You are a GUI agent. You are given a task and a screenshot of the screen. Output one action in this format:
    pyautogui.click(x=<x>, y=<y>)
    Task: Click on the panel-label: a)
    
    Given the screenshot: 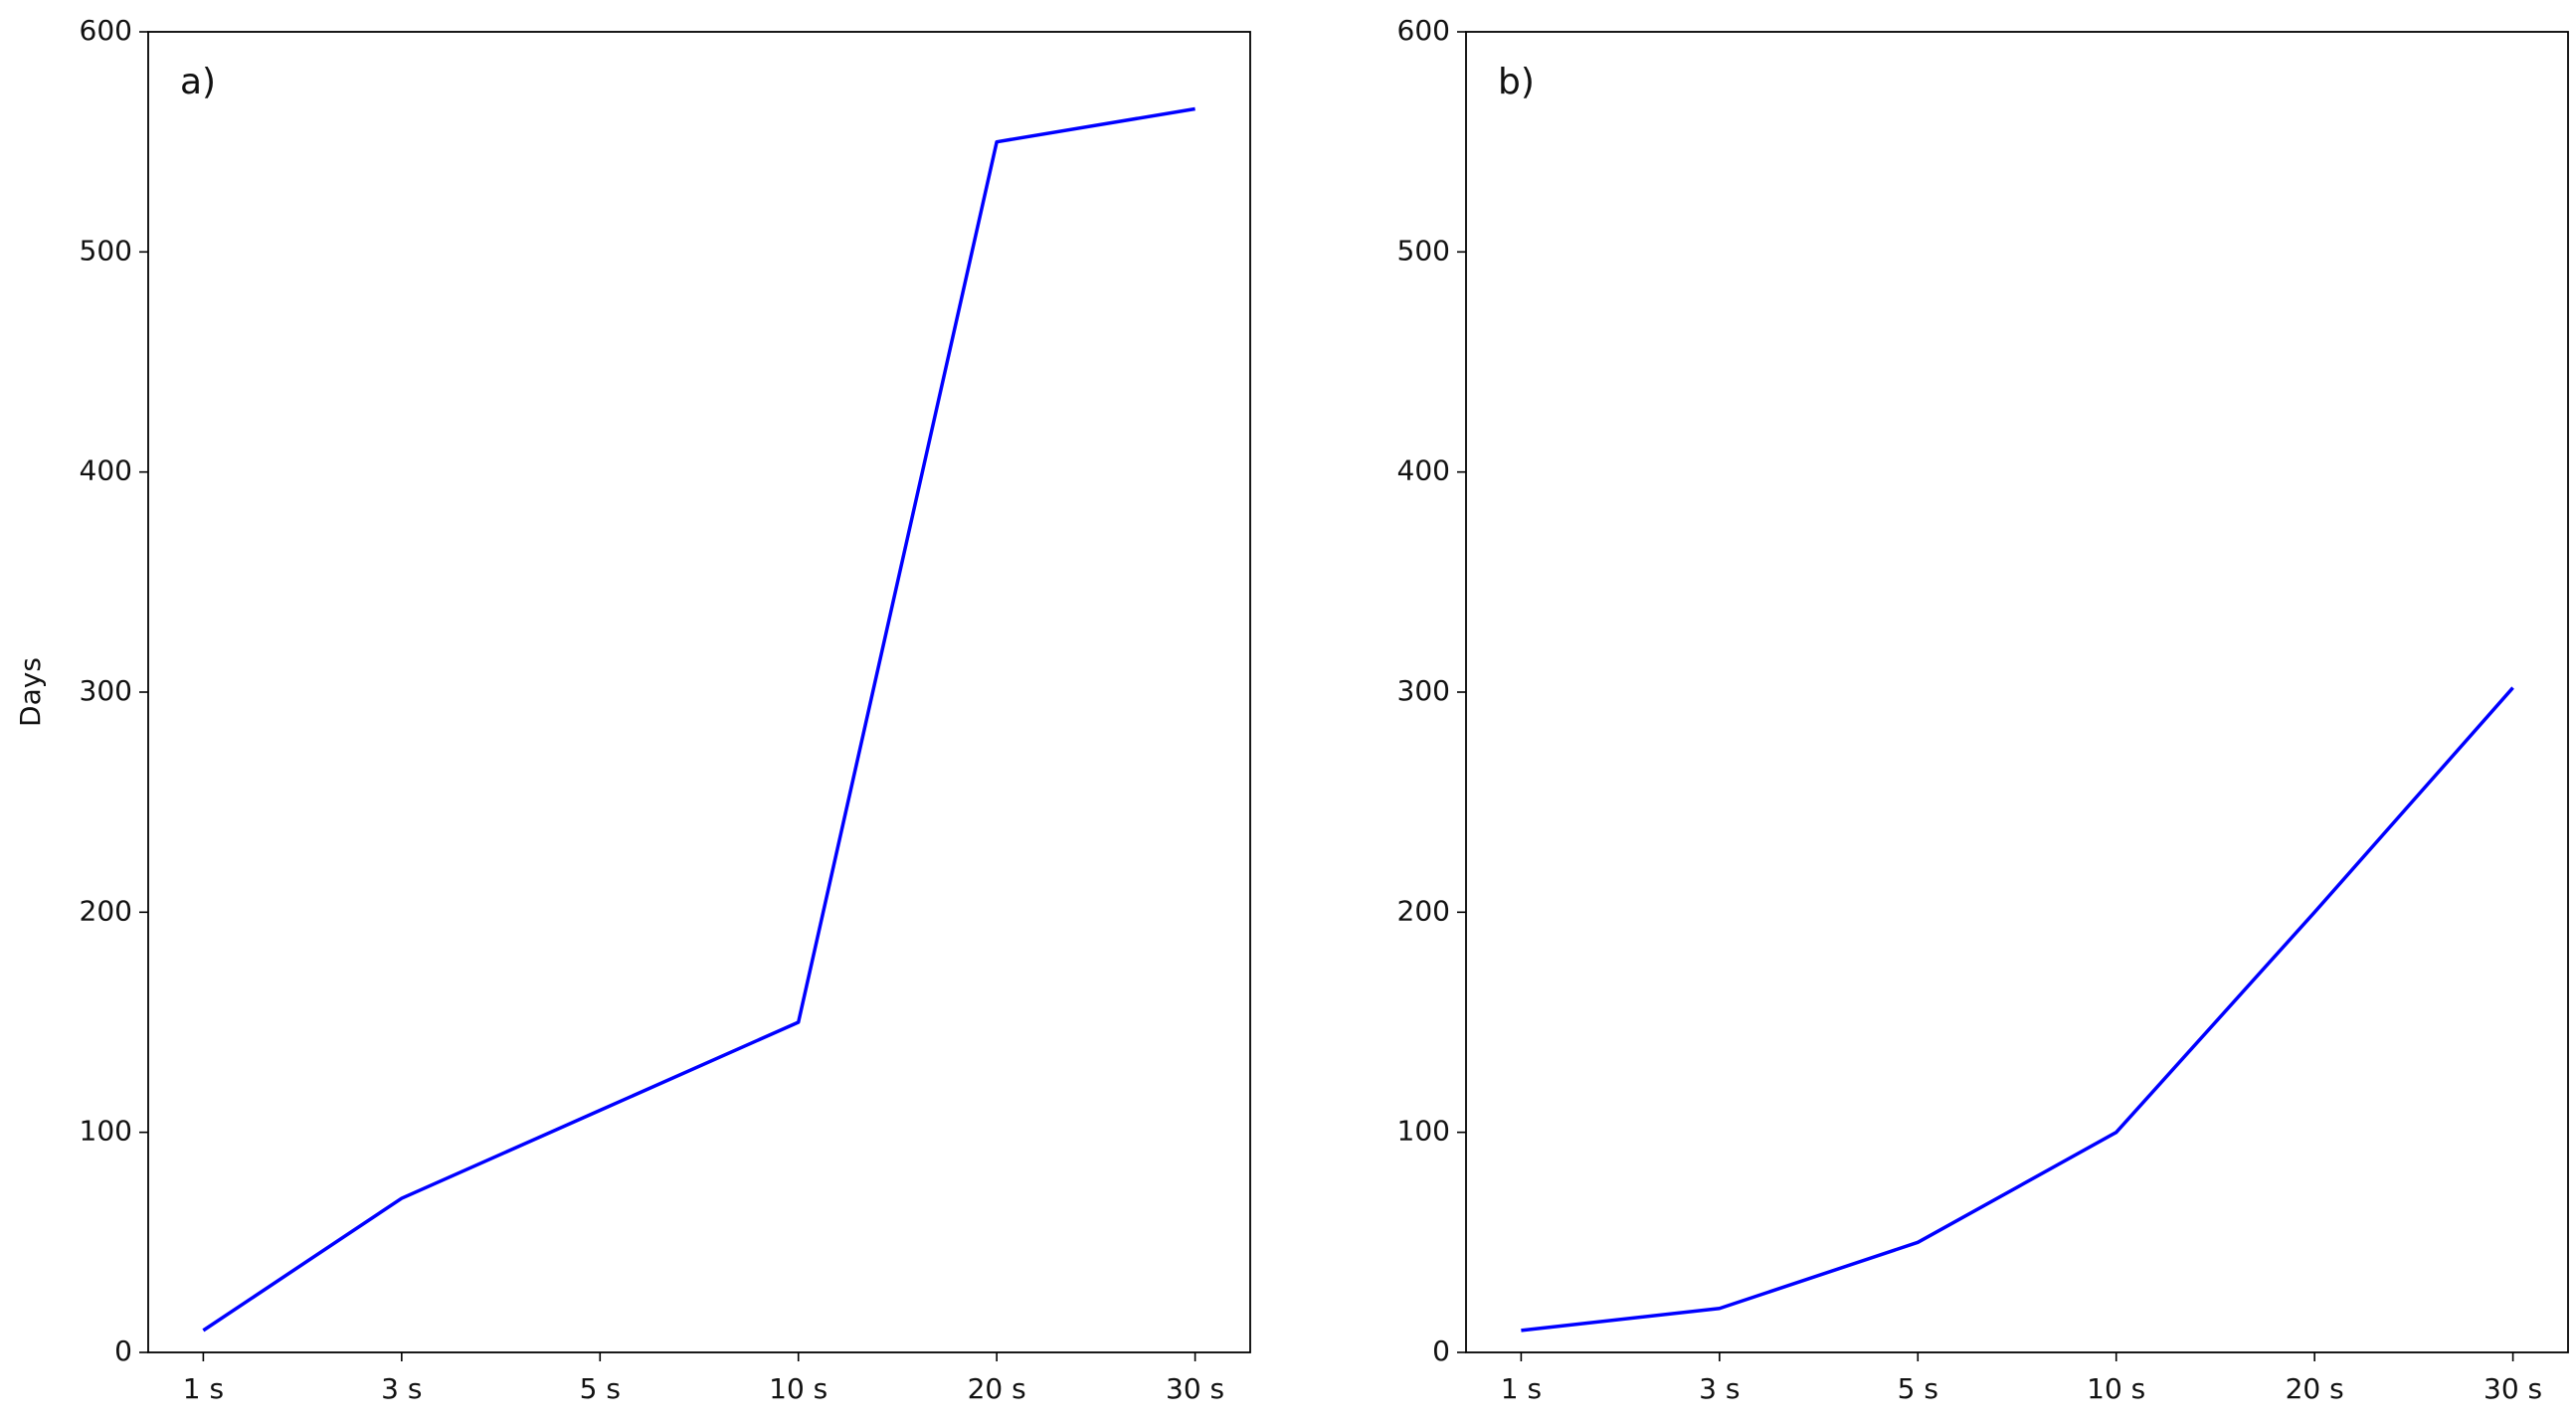 What is the action you would take?
    pyautogui.click(x=198, y=82)
    